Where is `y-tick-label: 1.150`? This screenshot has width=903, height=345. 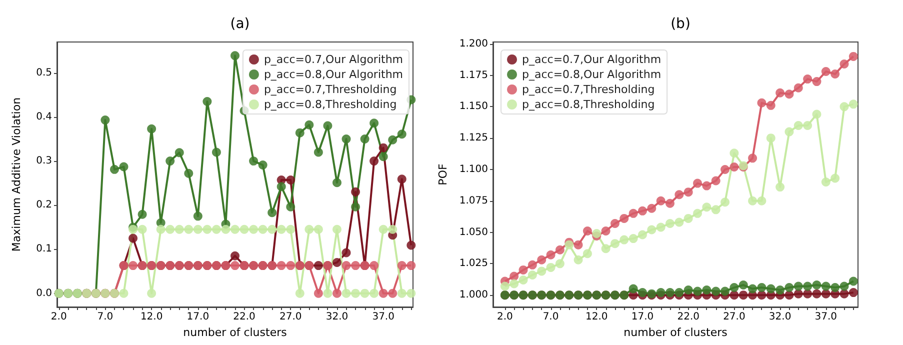 y-tick-label: 1.150 is located at coordinates (473, 106).